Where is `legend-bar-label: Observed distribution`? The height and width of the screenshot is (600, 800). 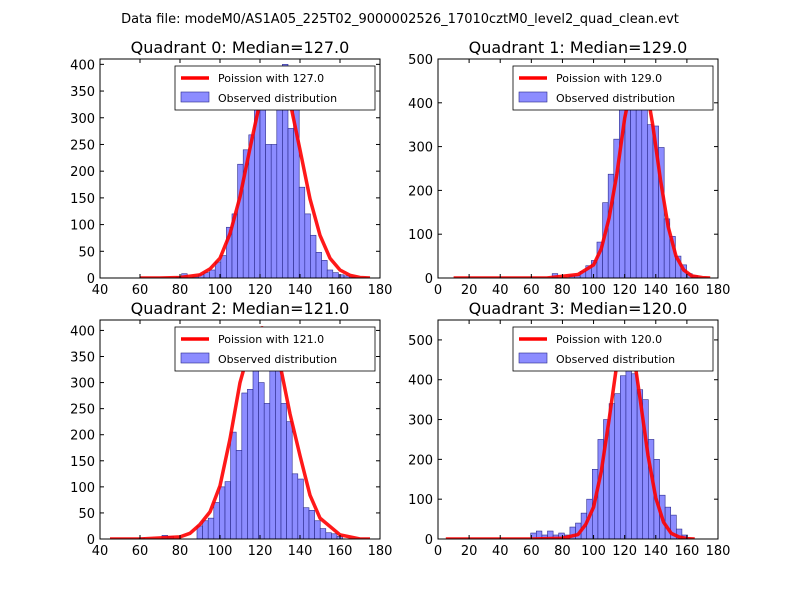 legend-bar-label: Observed distribution is located at coordinates (277, 98).